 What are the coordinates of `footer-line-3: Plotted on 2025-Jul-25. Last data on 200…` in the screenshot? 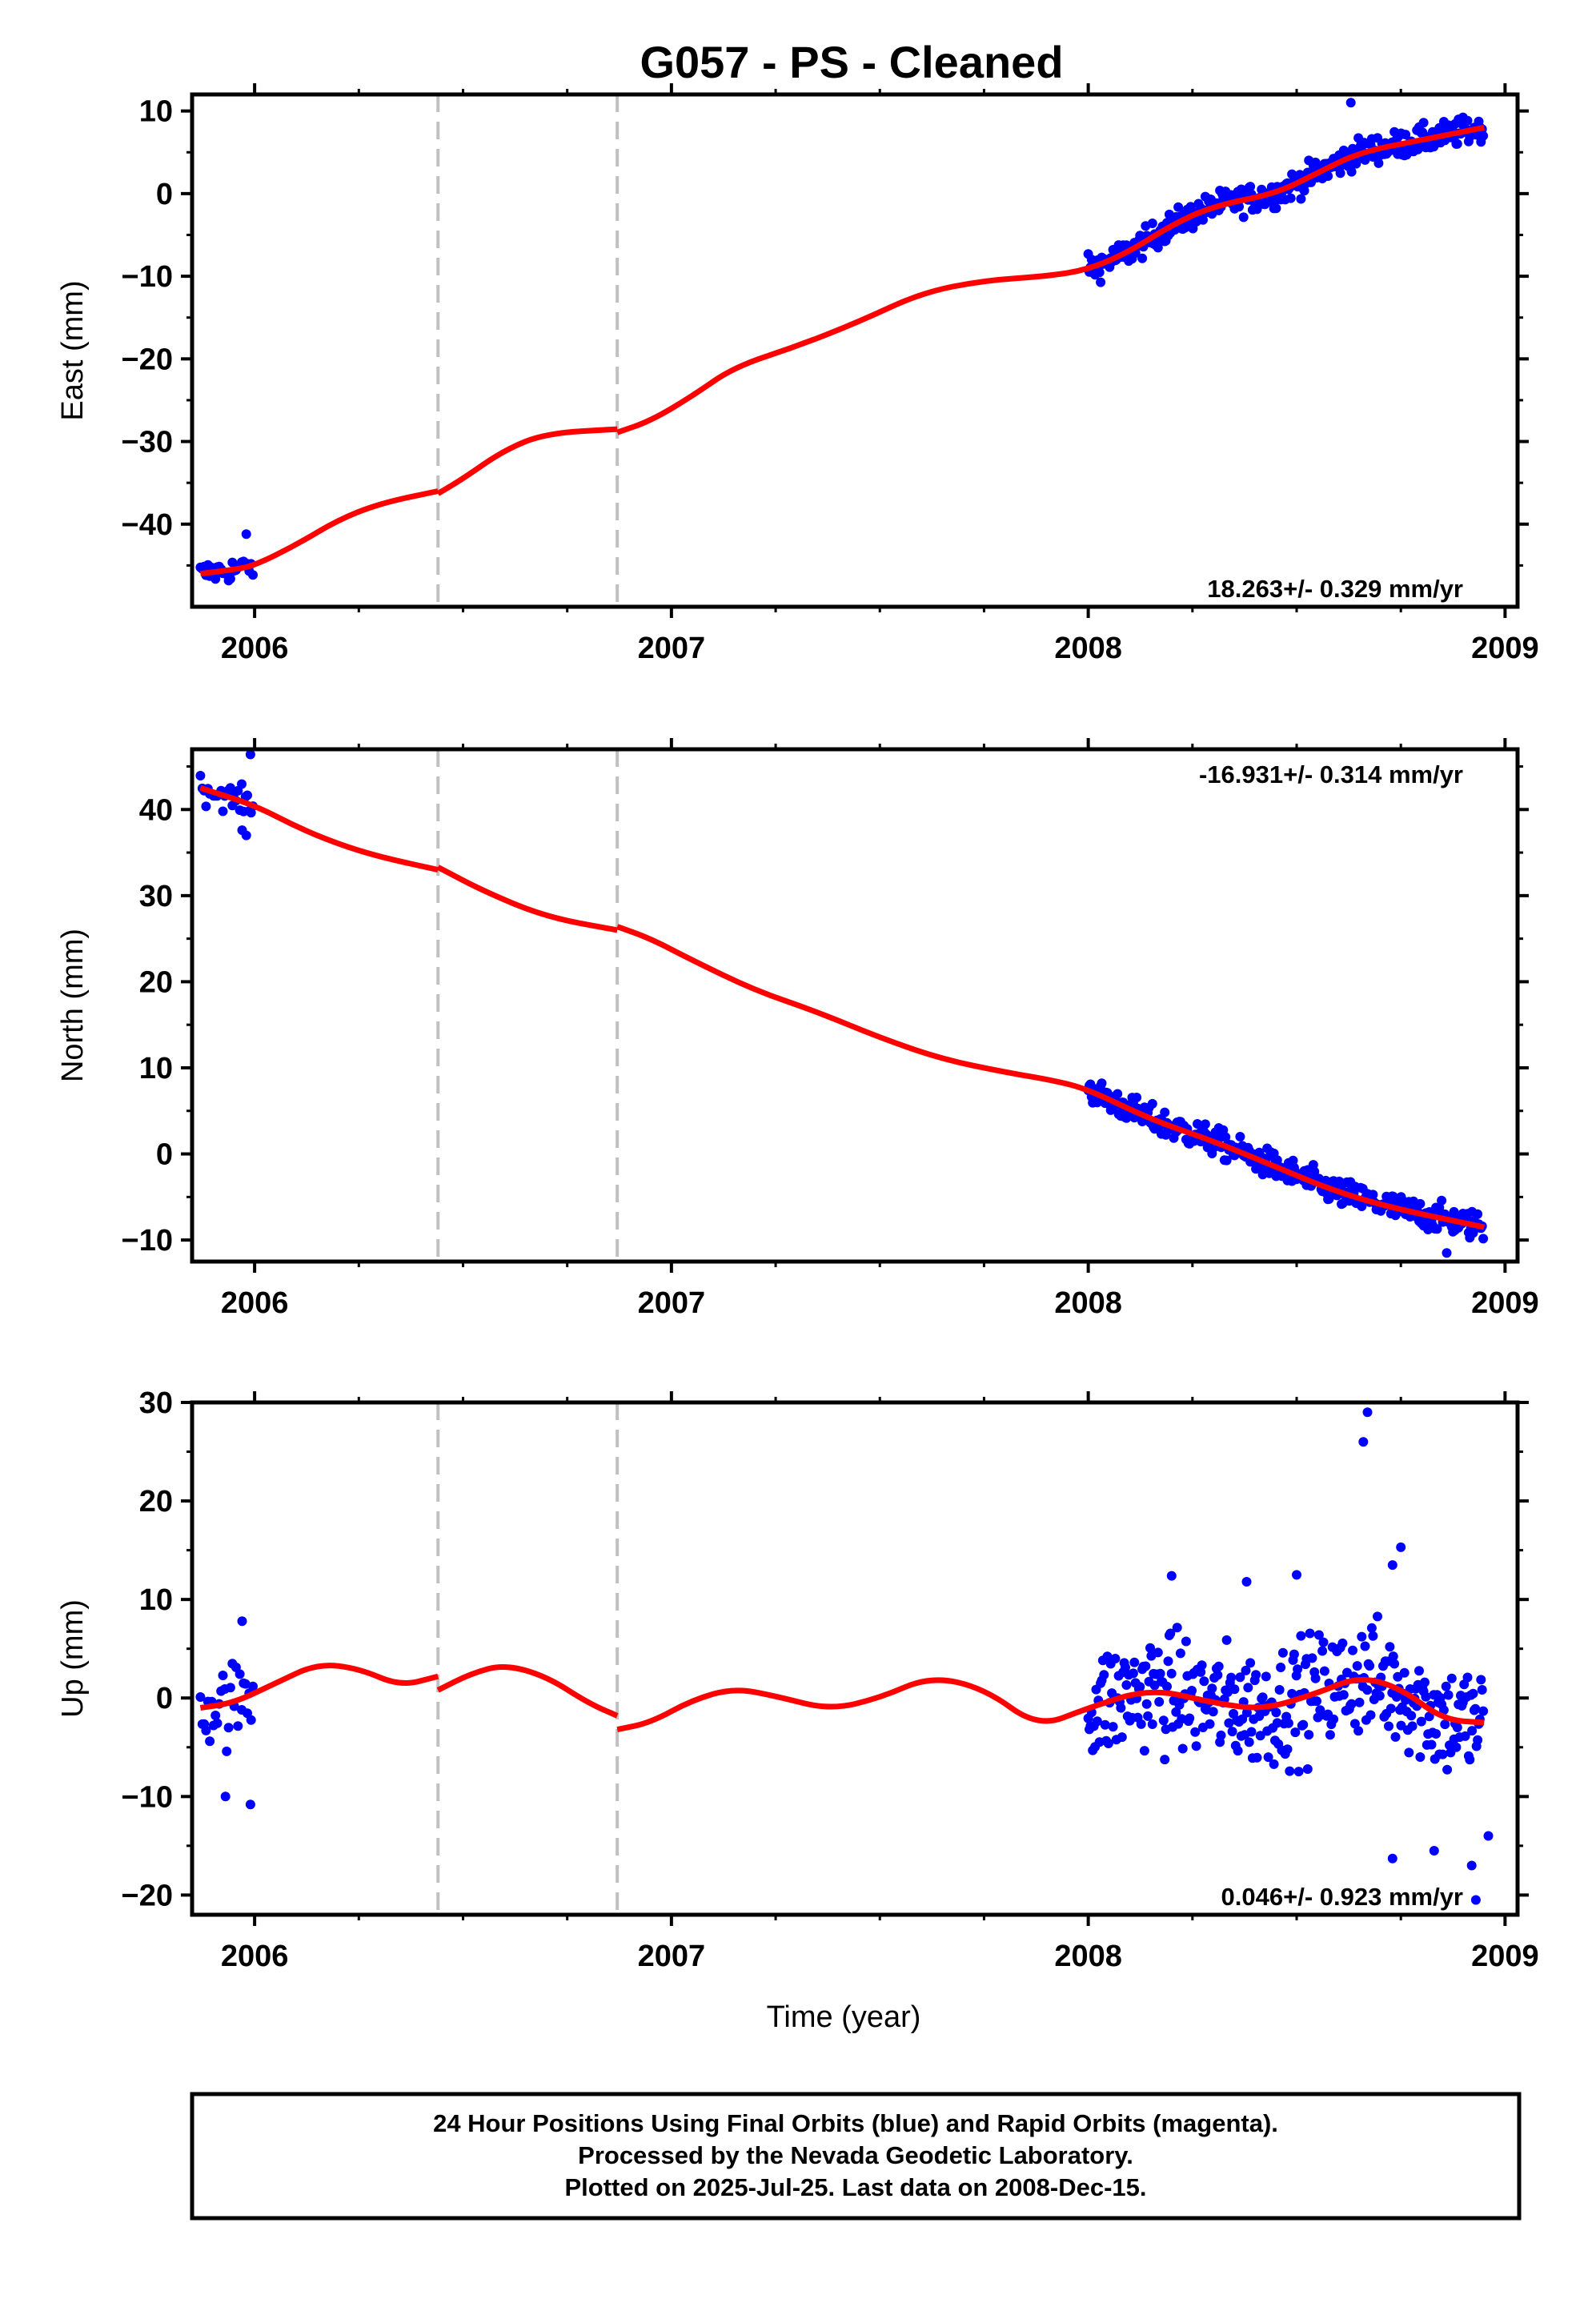 It's located at (855, 2187).